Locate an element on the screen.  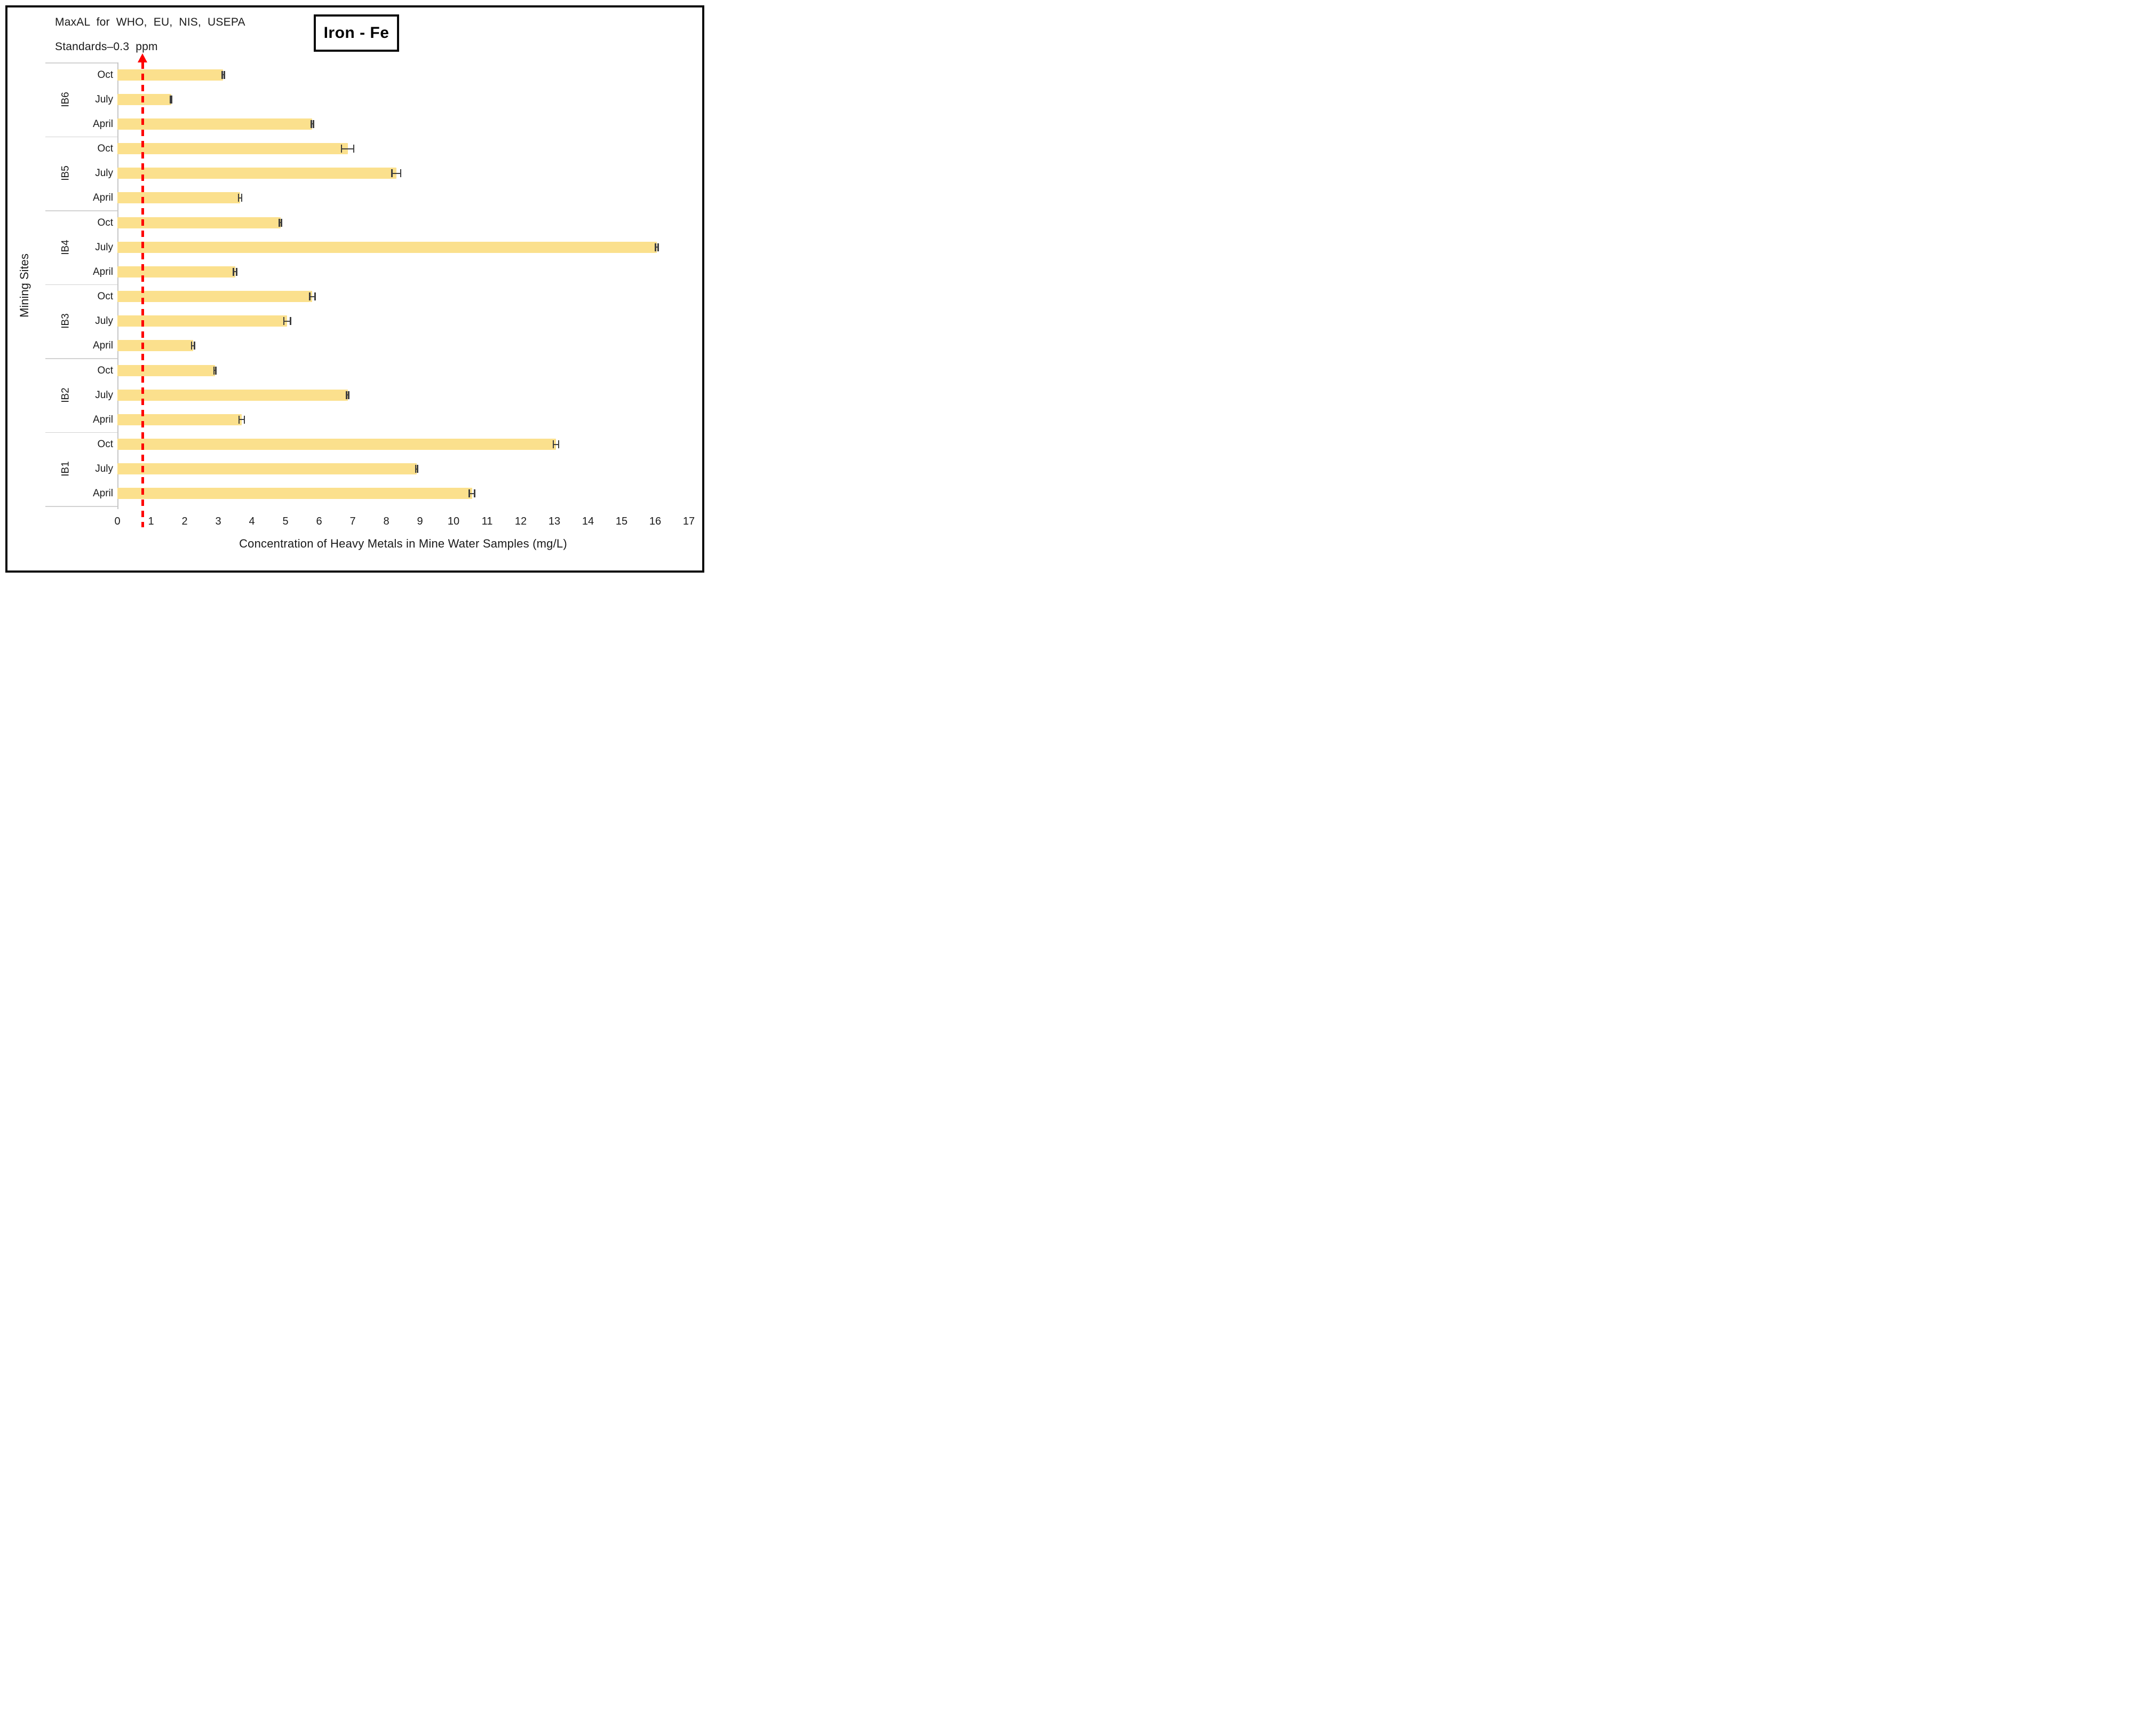
chart-title: Iron - Fe is located at coordinates (357, 33).